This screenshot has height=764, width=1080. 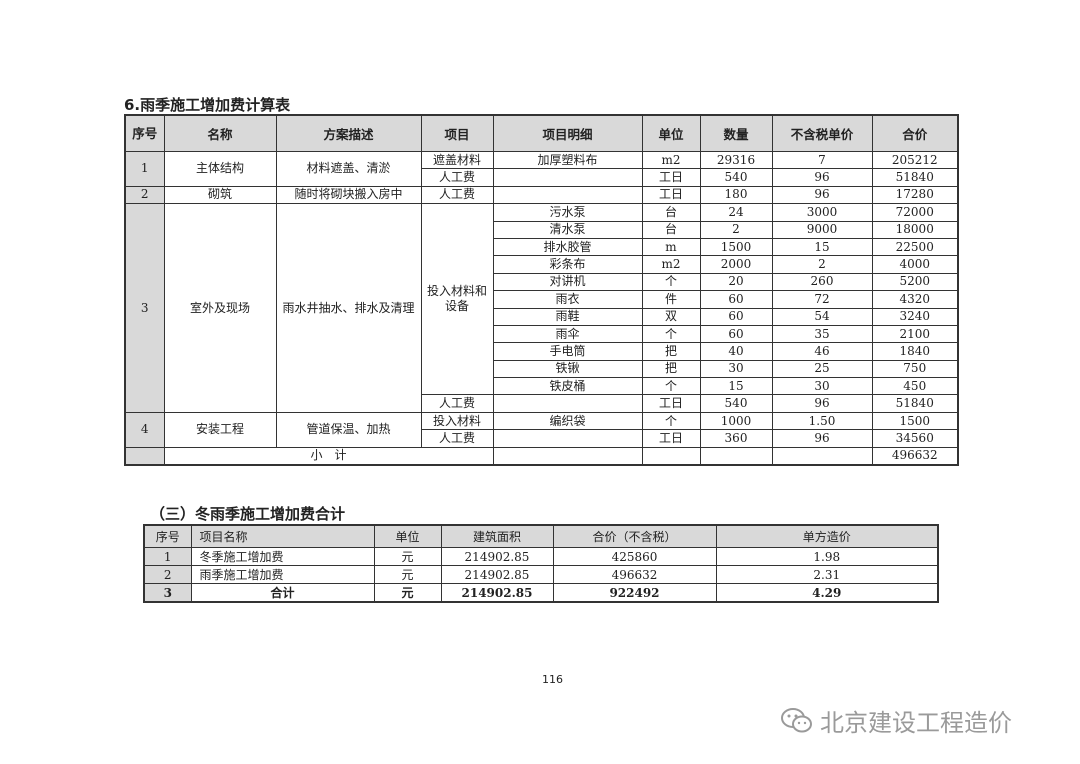 I want to click on column-header: 建筑面积, so click(x=497, y=536).